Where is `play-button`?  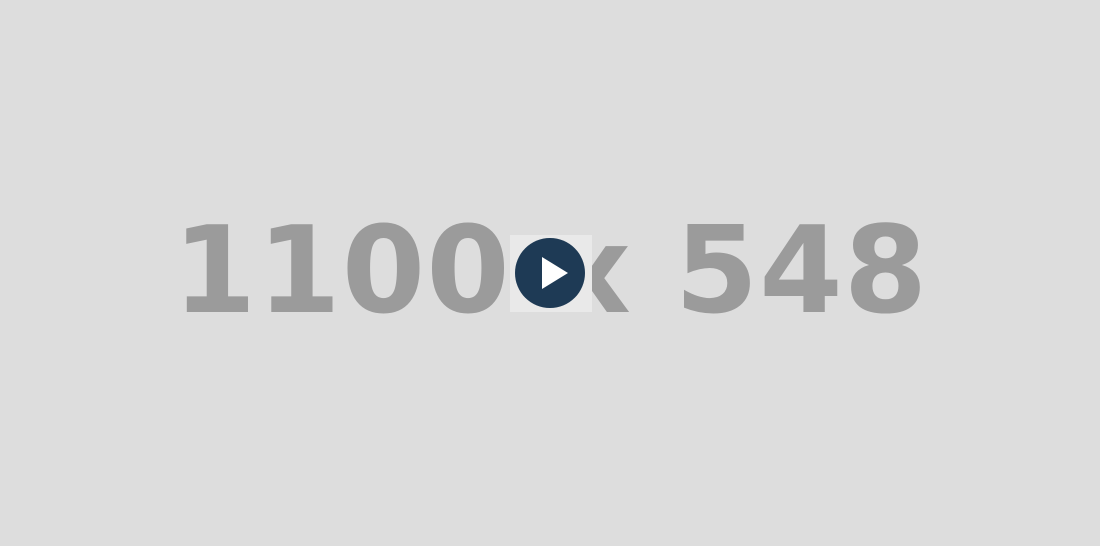 play-button is located at coordinates (550, 273).